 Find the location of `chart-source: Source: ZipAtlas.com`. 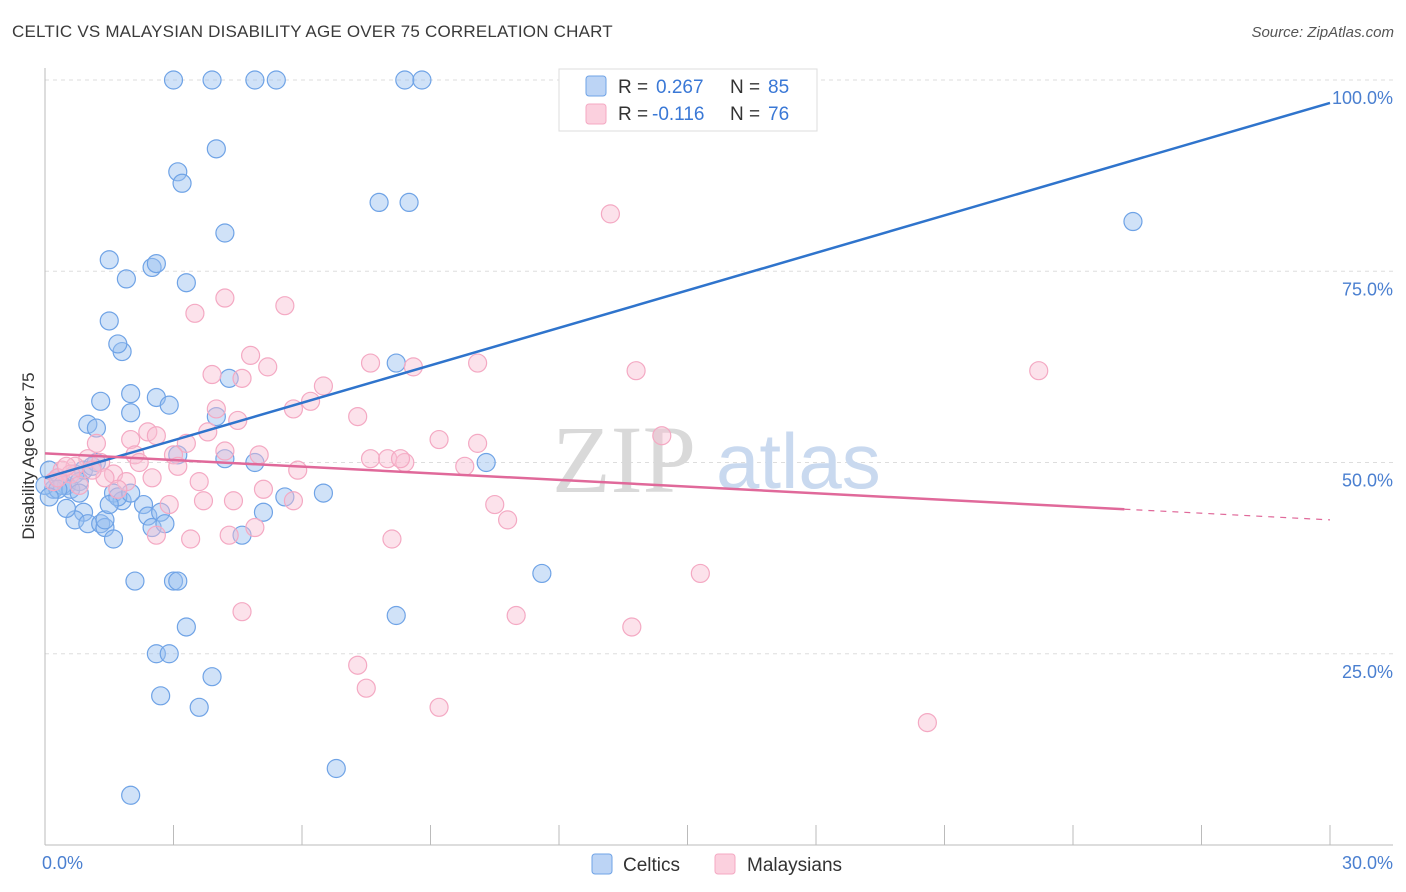

chart-source: Source: ZipAtlas.com is located at coordinates (1322, 32).